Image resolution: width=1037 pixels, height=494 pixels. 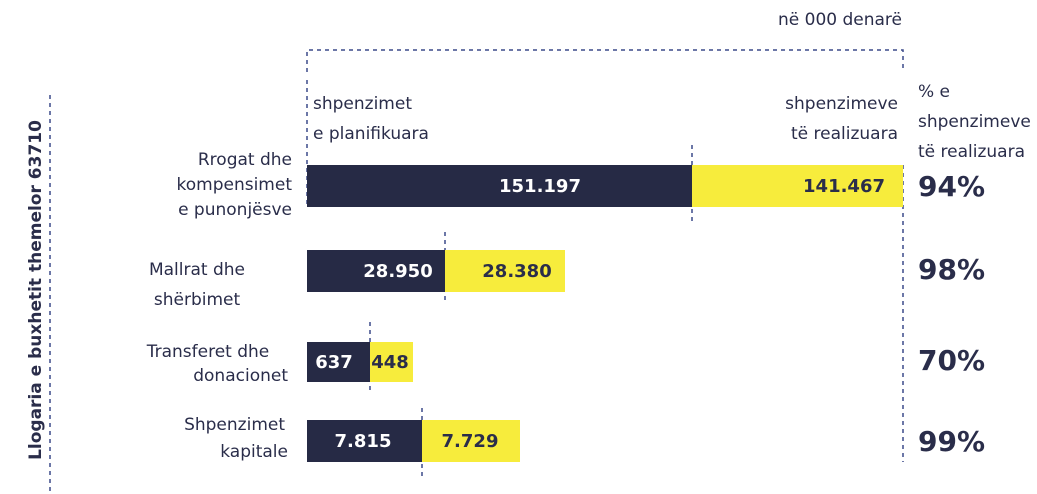 What do you see at coordinates (397, 271) in the screenshot?
I see `value-label: 28.950` at bounding box center [397, 271].